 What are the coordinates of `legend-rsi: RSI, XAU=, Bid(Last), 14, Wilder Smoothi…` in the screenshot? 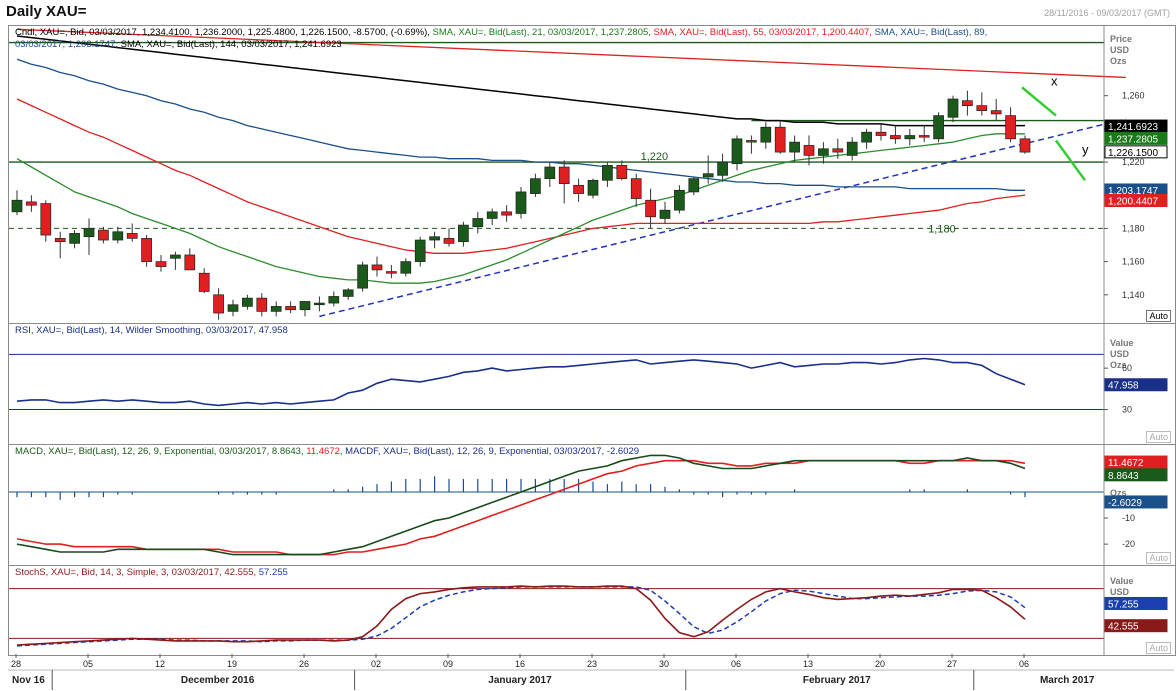 It's located at (151, 330).